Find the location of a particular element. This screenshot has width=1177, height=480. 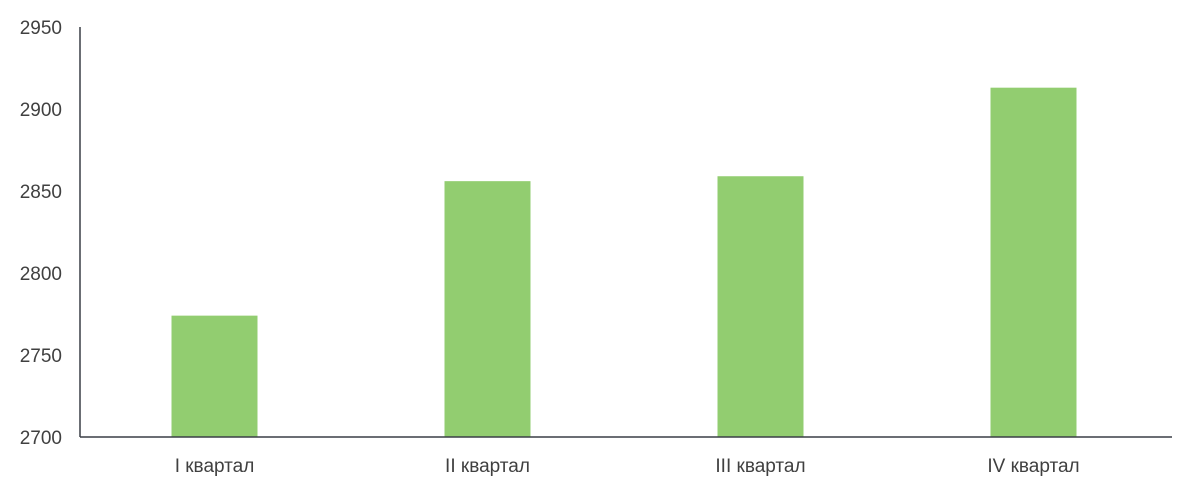

y-tick-label: 2800 is located at coordinates (41, 274).